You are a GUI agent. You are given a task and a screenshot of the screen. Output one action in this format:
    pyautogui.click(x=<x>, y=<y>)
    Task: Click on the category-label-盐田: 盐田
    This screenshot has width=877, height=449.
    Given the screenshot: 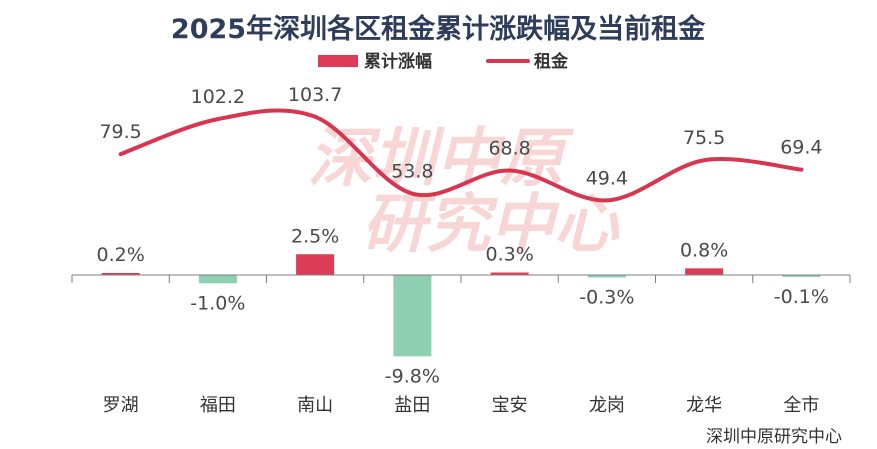 What is the action you would take?
    pyautogui.click(x=412, y=405)
    